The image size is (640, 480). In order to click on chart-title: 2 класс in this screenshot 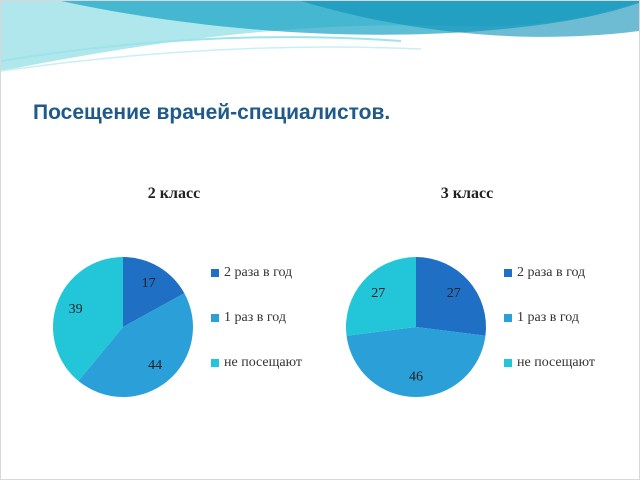, I will do `click(174, 193)`.